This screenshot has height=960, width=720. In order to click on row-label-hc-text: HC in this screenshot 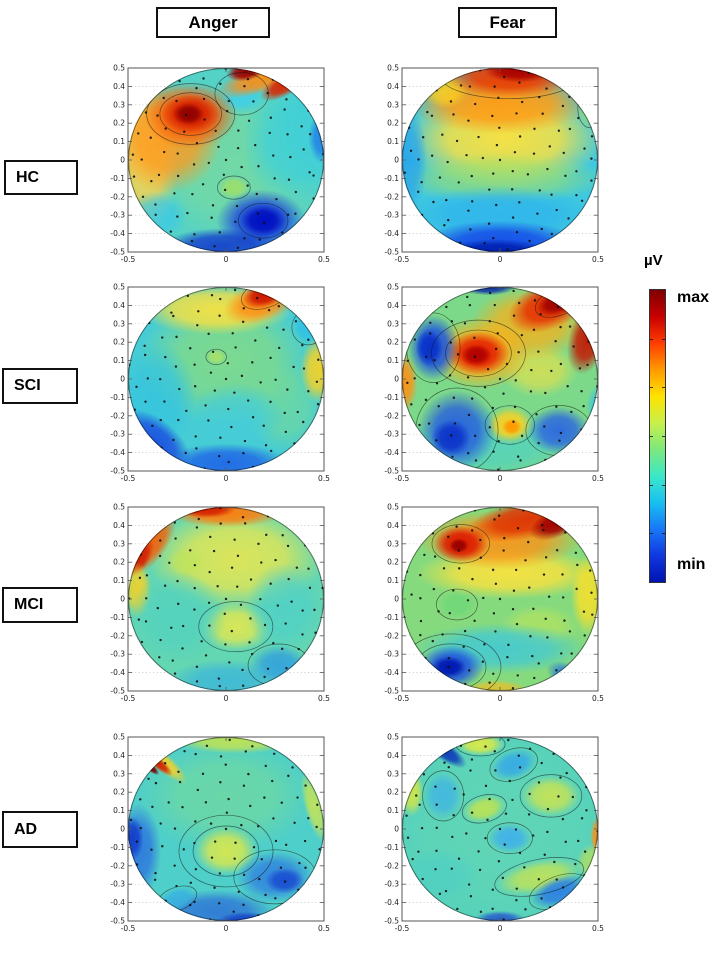, I will do `click(28, 177)`.